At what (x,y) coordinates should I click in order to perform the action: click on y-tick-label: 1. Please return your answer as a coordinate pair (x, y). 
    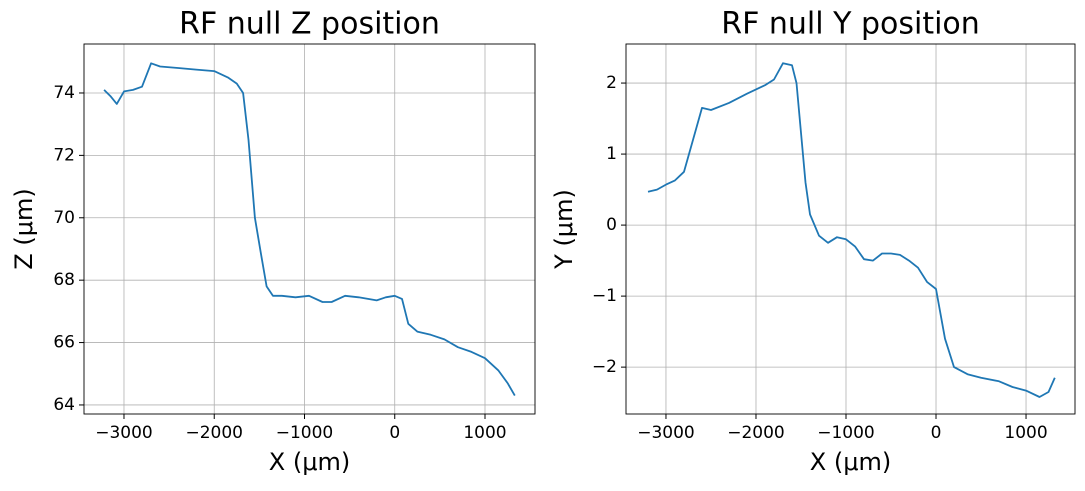
    Looking at the image, I should click on (611, 154).